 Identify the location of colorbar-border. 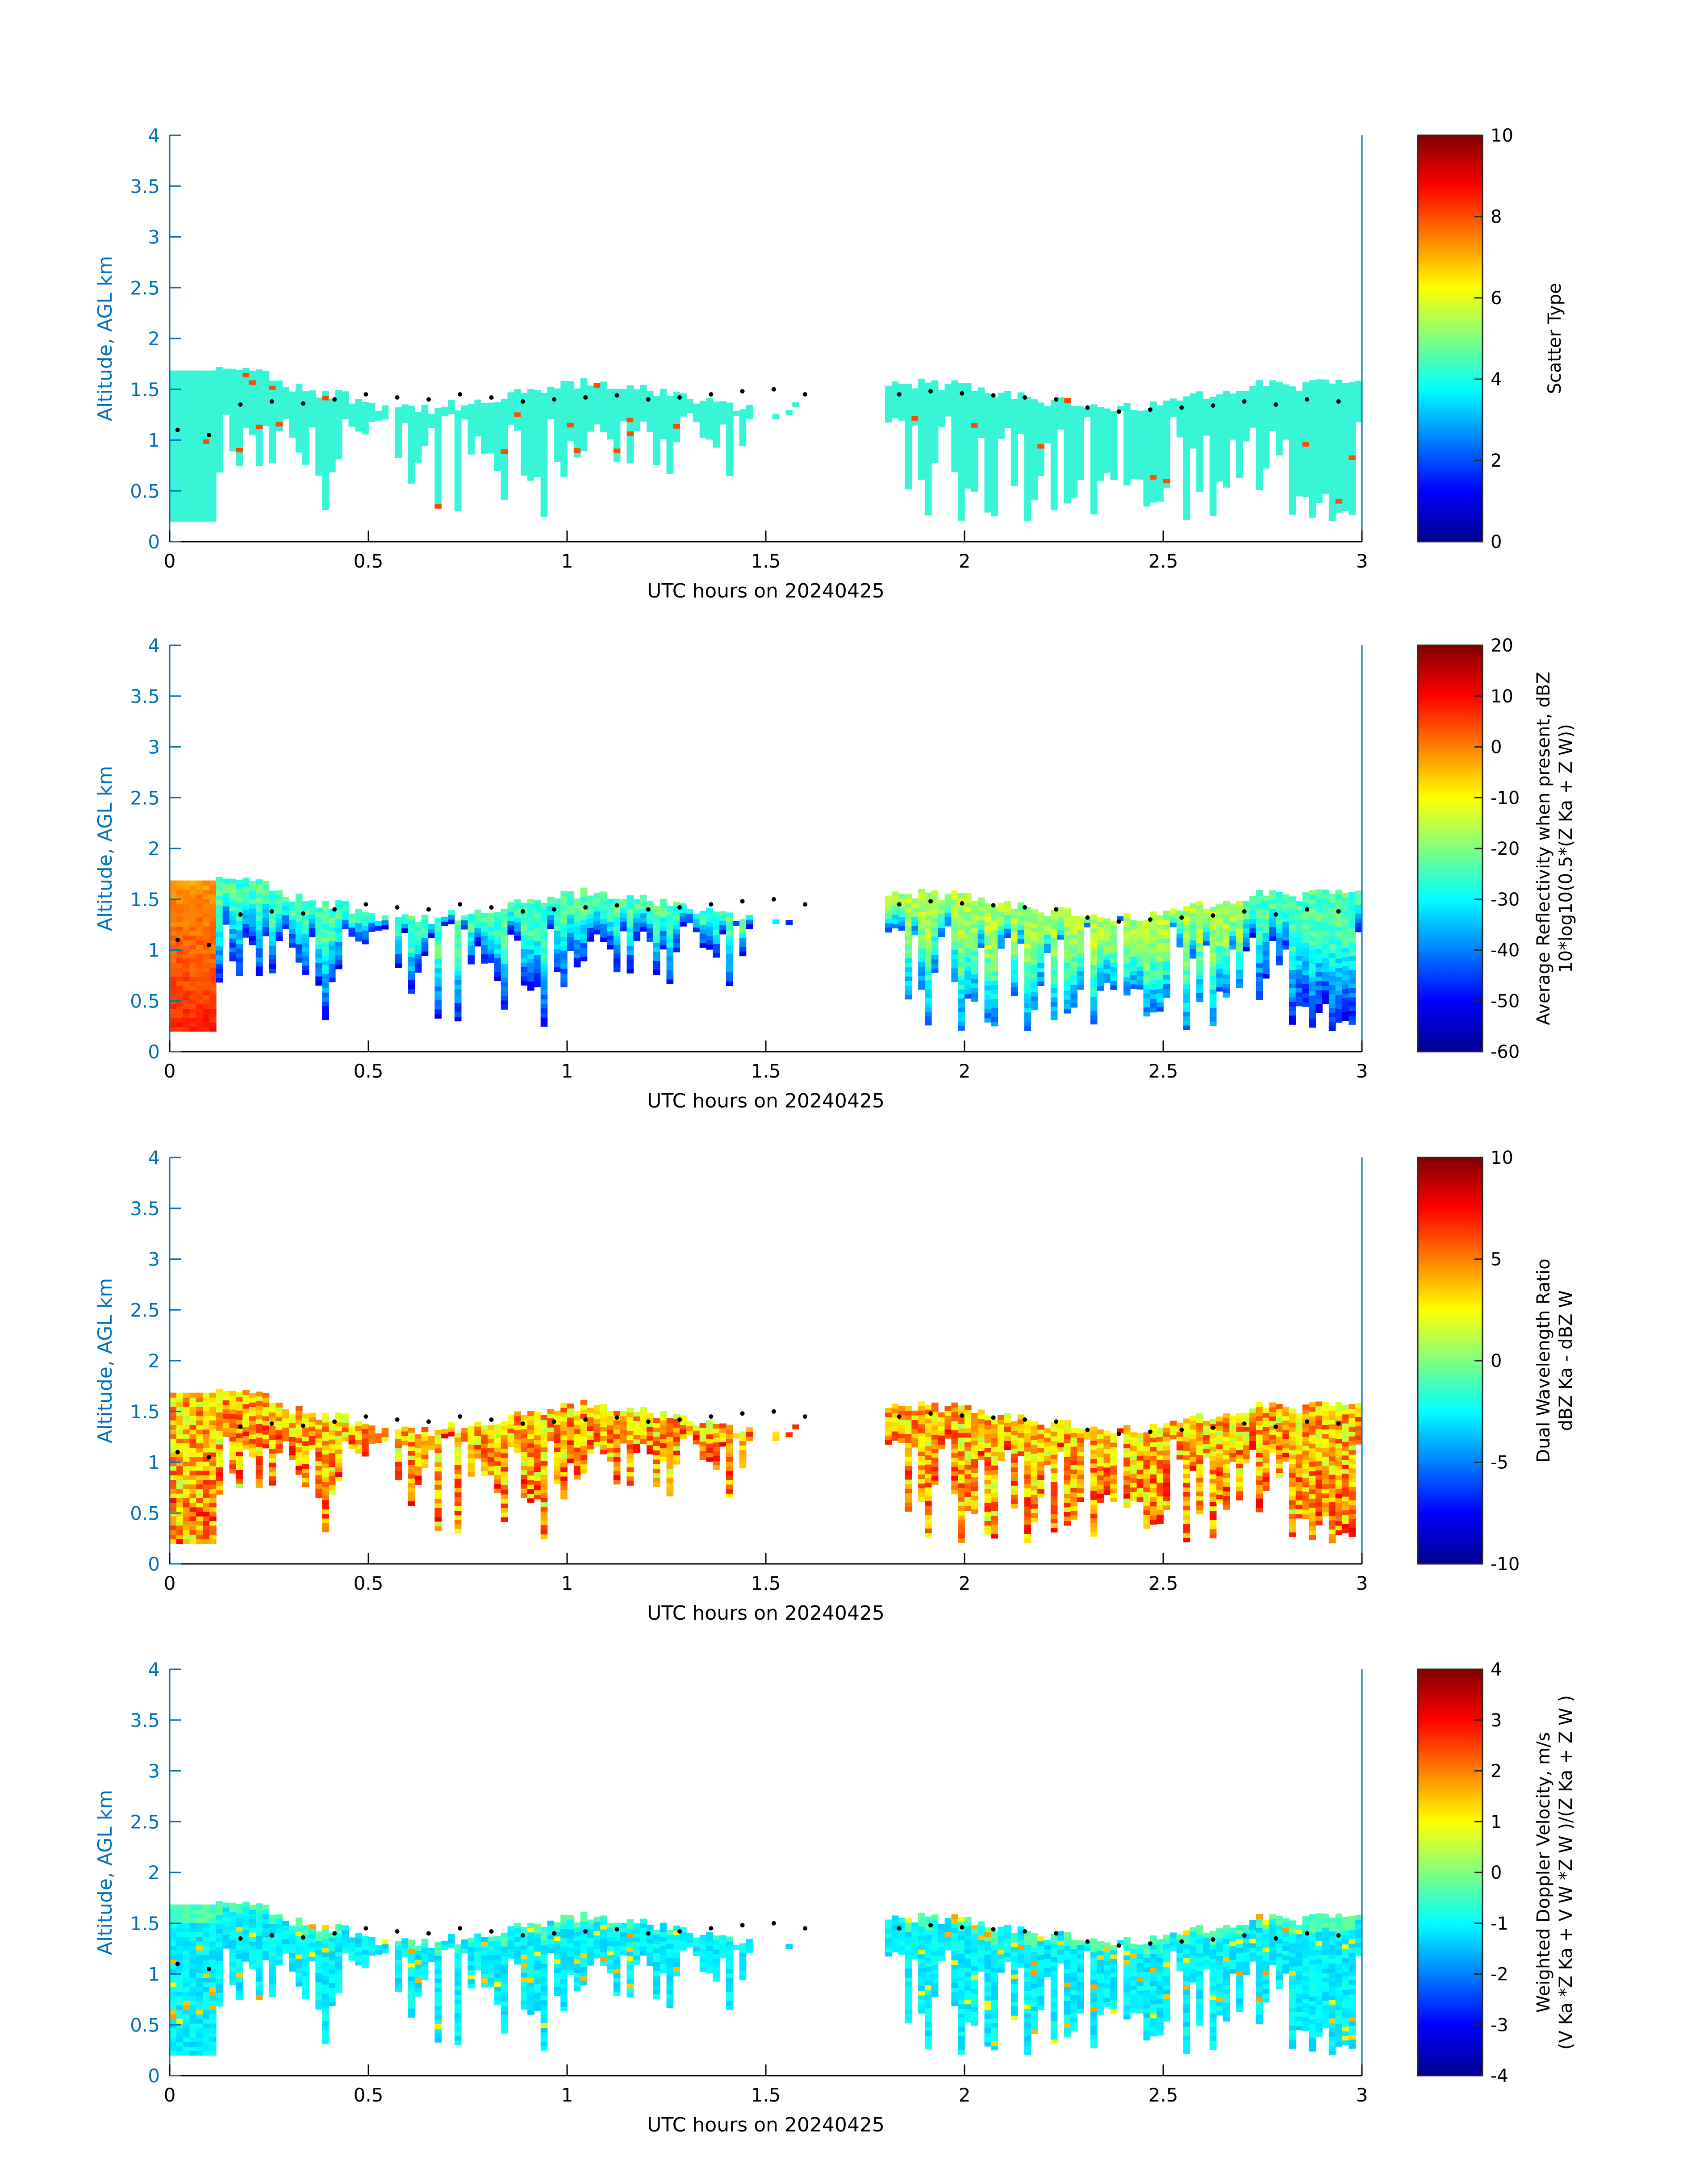
(1450, 338).